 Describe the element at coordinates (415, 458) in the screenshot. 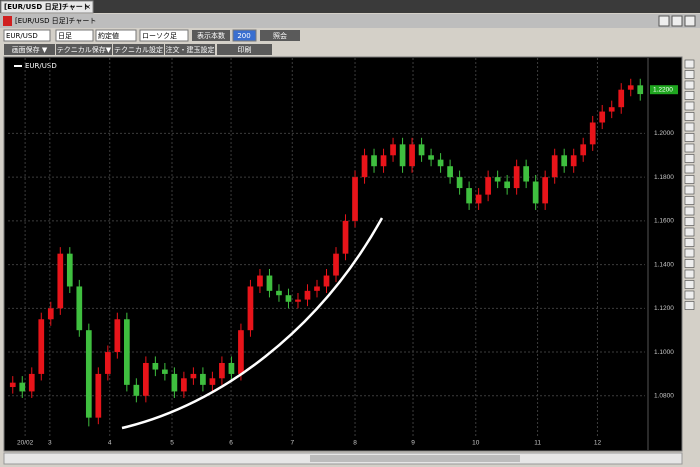

I see `scroll-thumb` at that location.